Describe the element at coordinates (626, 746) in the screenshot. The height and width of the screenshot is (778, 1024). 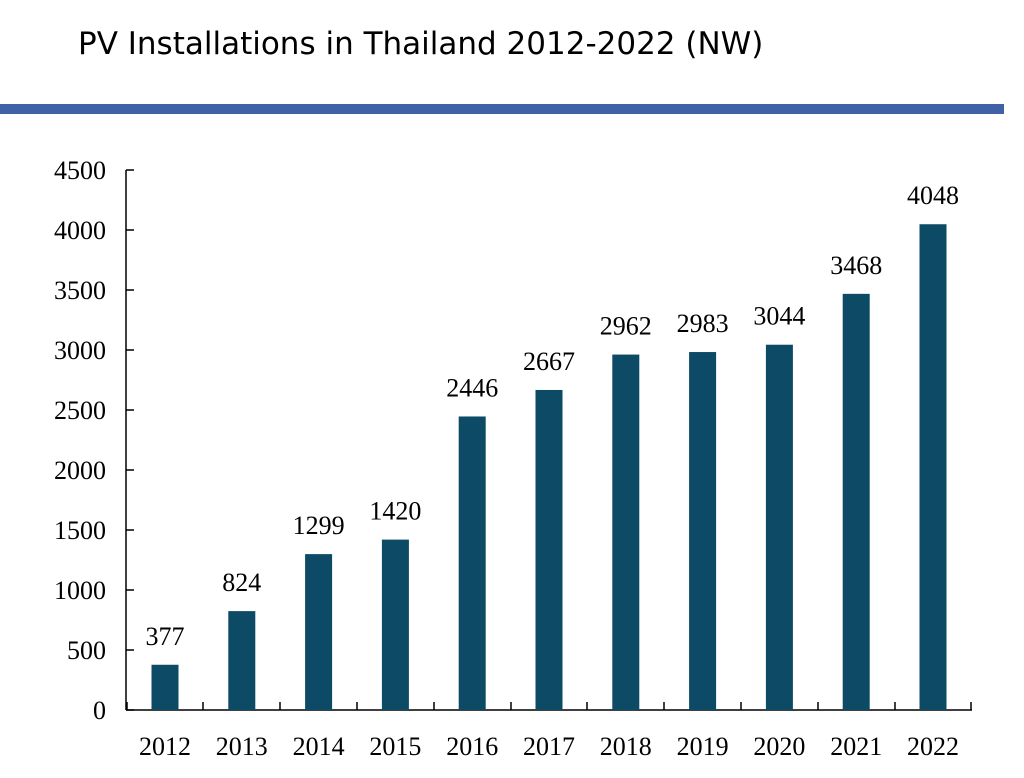
I see `x-tick-label: 2018` at that location.